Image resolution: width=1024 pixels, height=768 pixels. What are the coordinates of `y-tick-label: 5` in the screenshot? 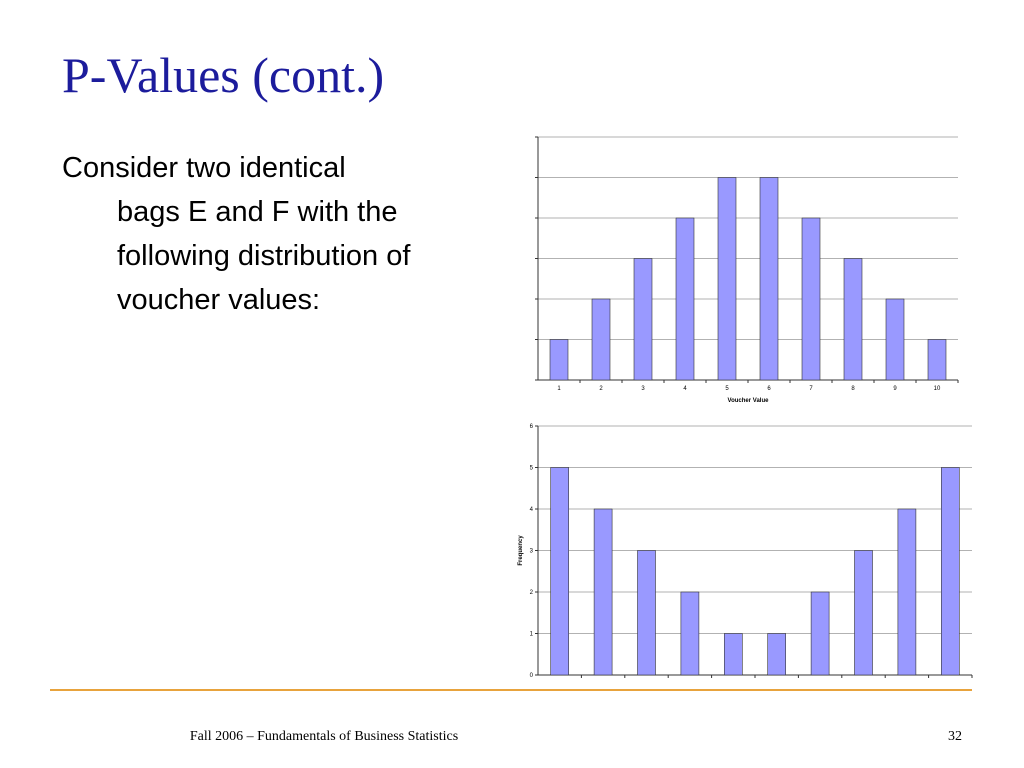 It's located at (532, 469).